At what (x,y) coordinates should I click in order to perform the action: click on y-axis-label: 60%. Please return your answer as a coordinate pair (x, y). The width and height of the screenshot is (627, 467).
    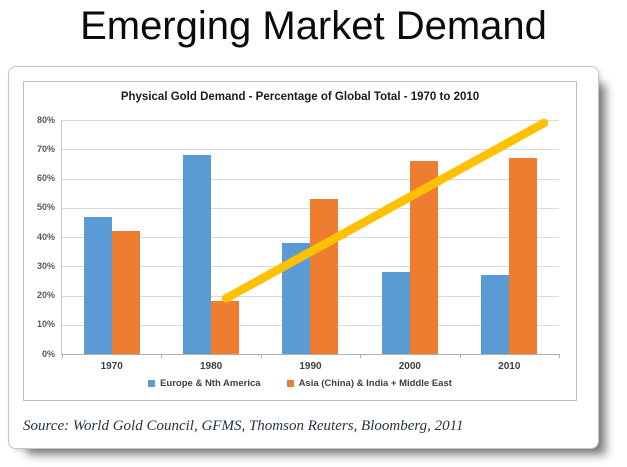
    Looking at the image, I should click on (45, 178).